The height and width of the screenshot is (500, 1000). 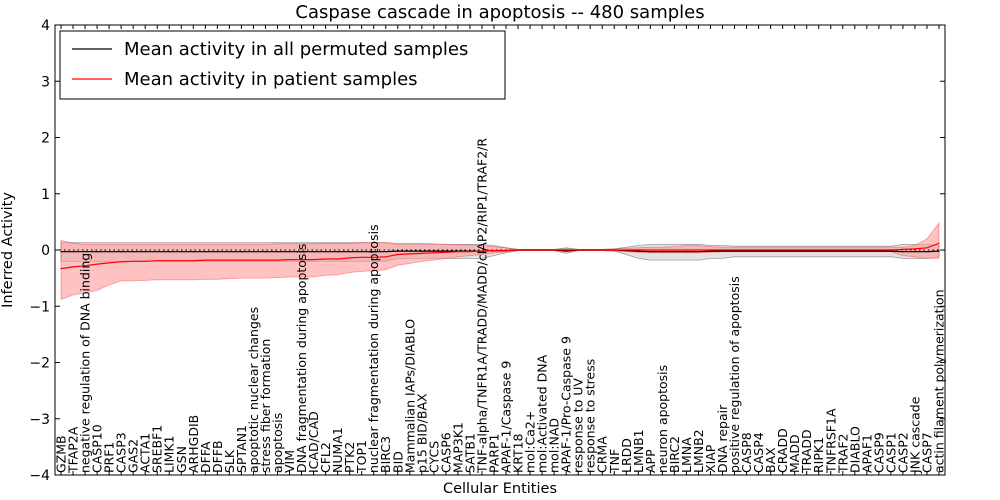 I want to click on series-band-patient, so click(x=500, y=261).